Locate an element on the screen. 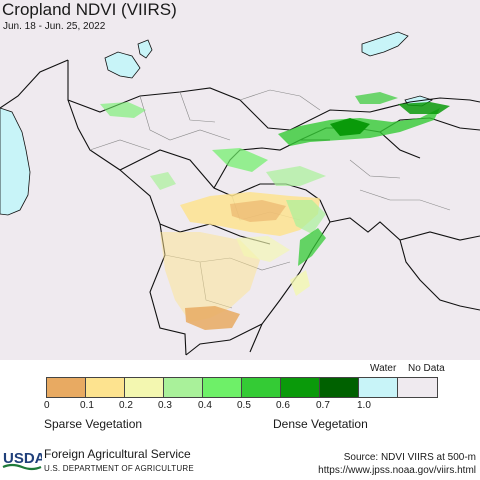  legend-color-bar is located at coordinates (242, 387).